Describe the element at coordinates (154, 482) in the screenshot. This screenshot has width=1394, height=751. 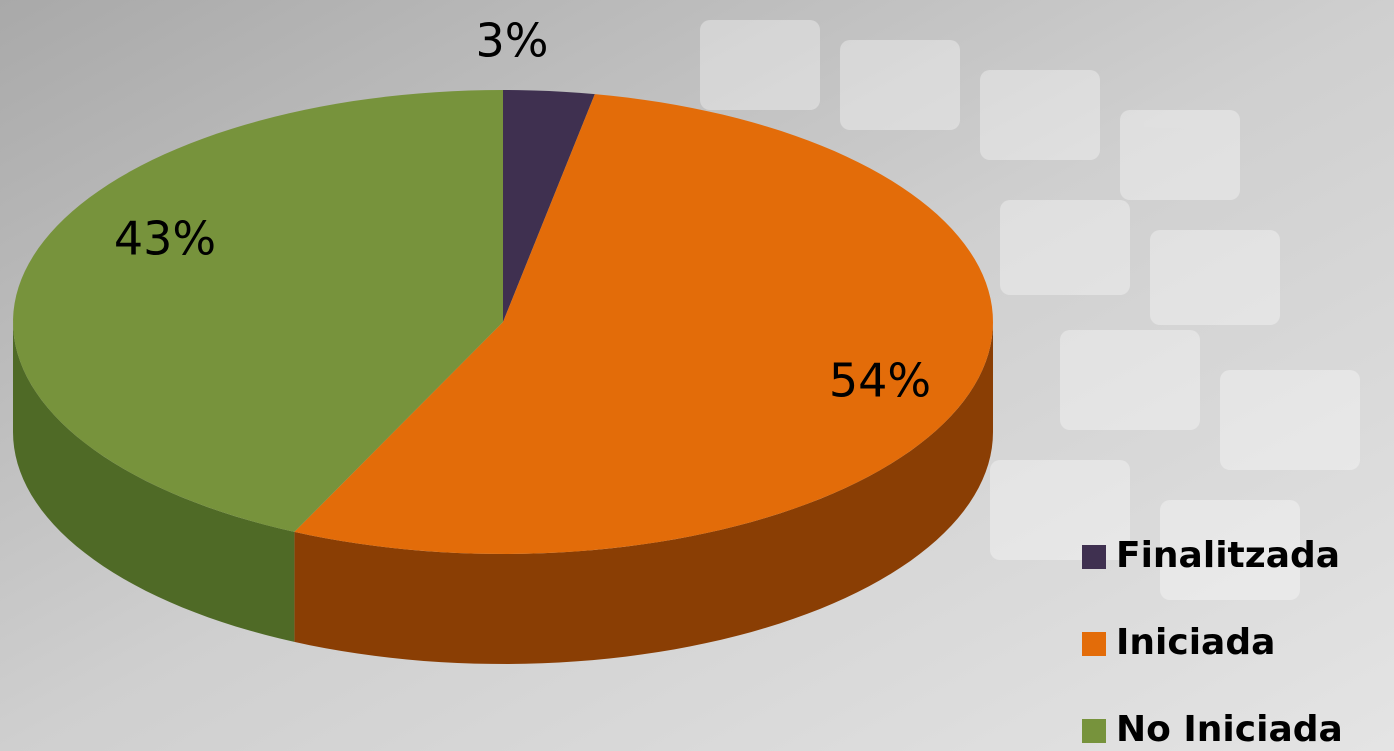
I see `slice-side` at that location.